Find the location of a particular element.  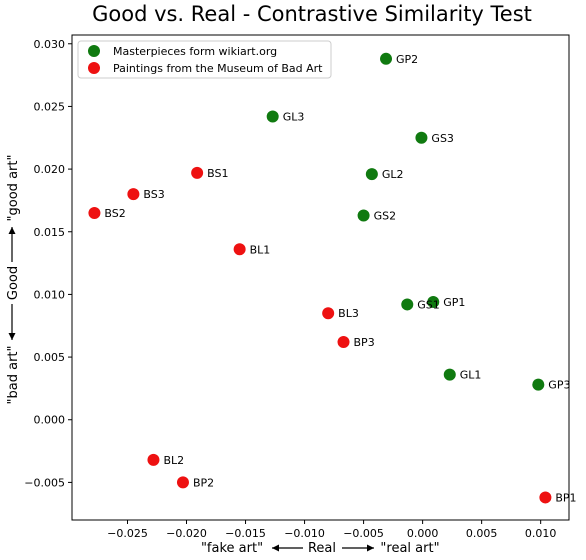

point-label-bl3: BL3 is located at coordinates (348, 313).